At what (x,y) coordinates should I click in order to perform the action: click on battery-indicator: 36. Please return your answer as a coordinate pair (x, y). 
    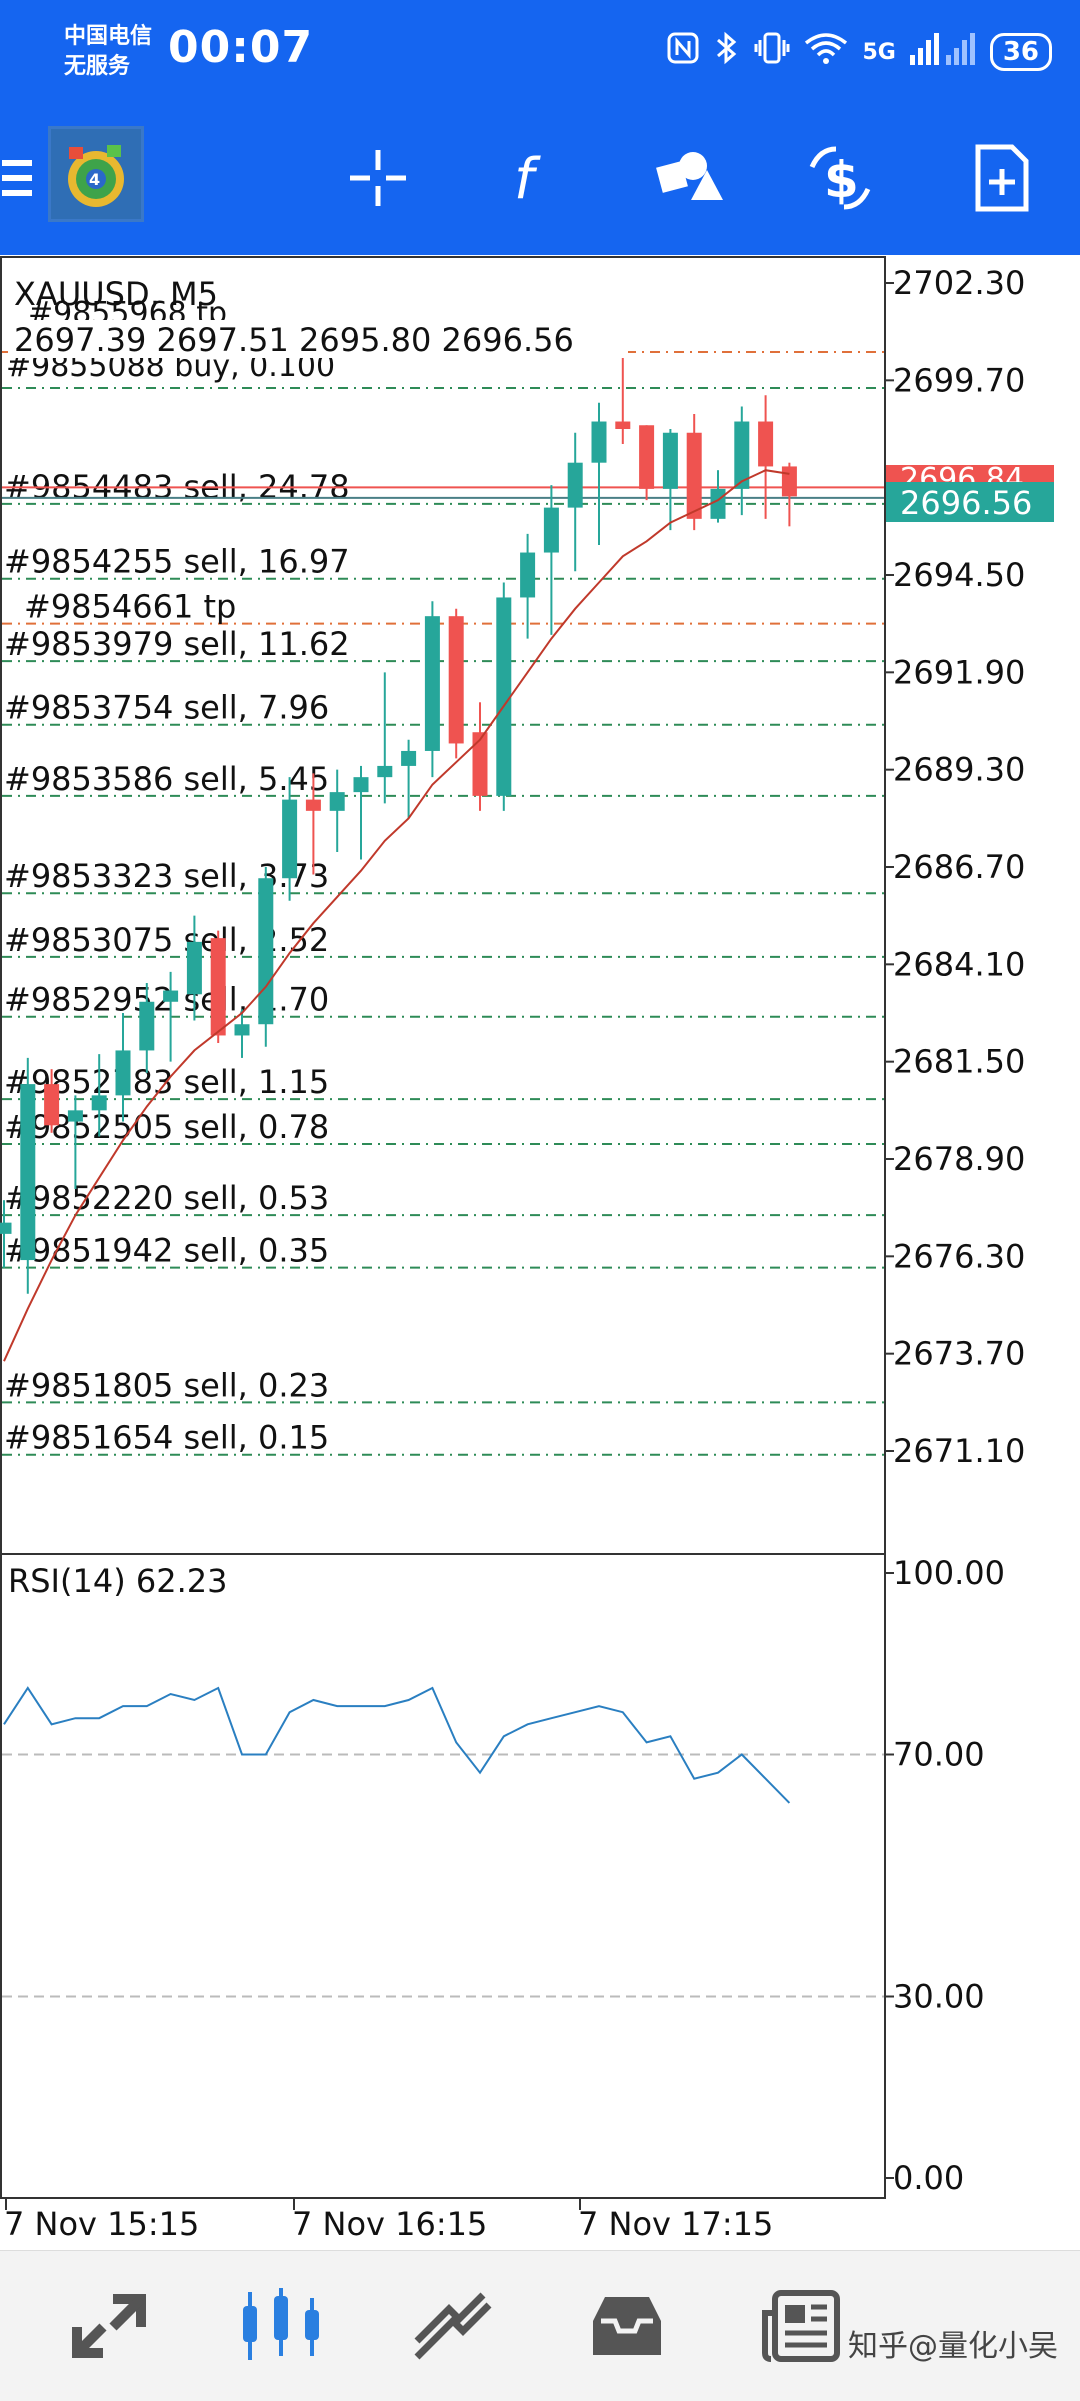
    Looking at the image, I should click on (1020, 52).